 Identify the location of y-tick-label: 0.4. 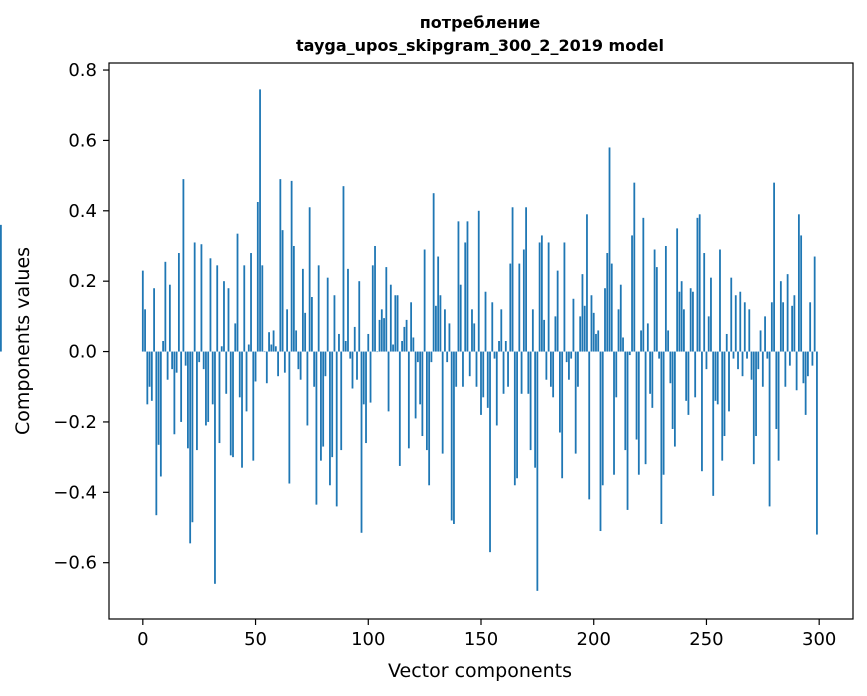
(82, 211).